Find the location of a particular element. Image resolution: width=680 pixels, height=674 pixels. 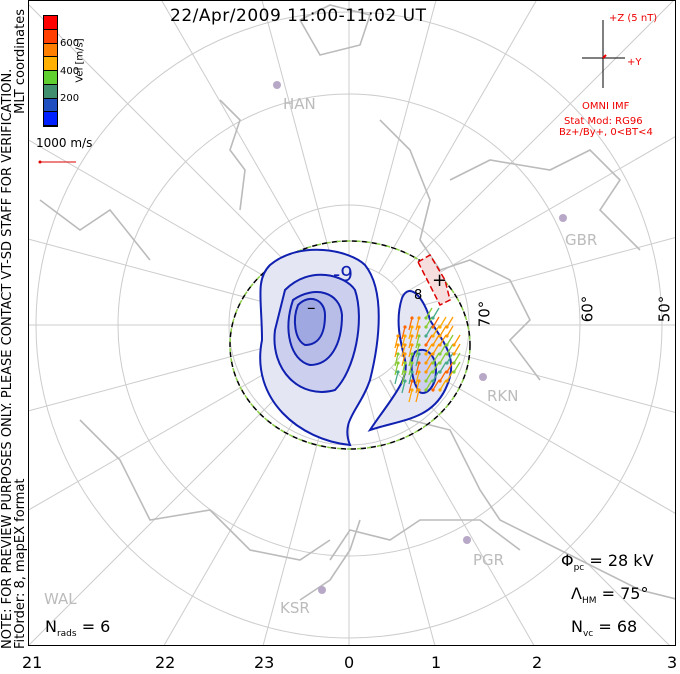

cbar-tick: 200 is located at coordinates (70, 98).